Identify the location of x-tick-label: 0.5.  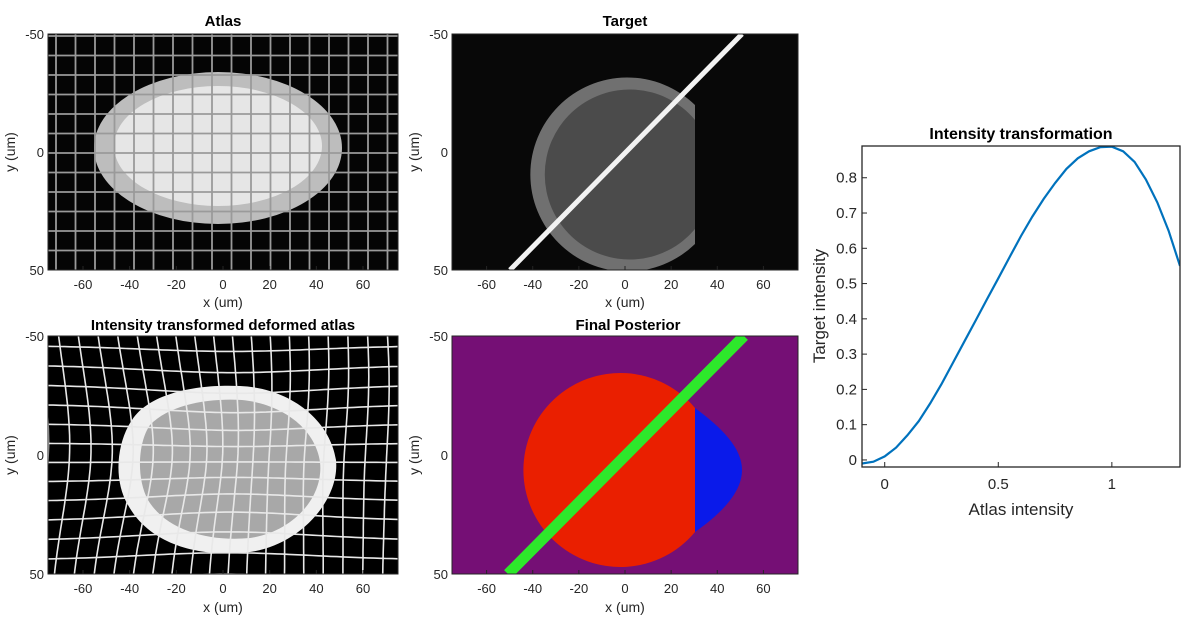
(998, 484).